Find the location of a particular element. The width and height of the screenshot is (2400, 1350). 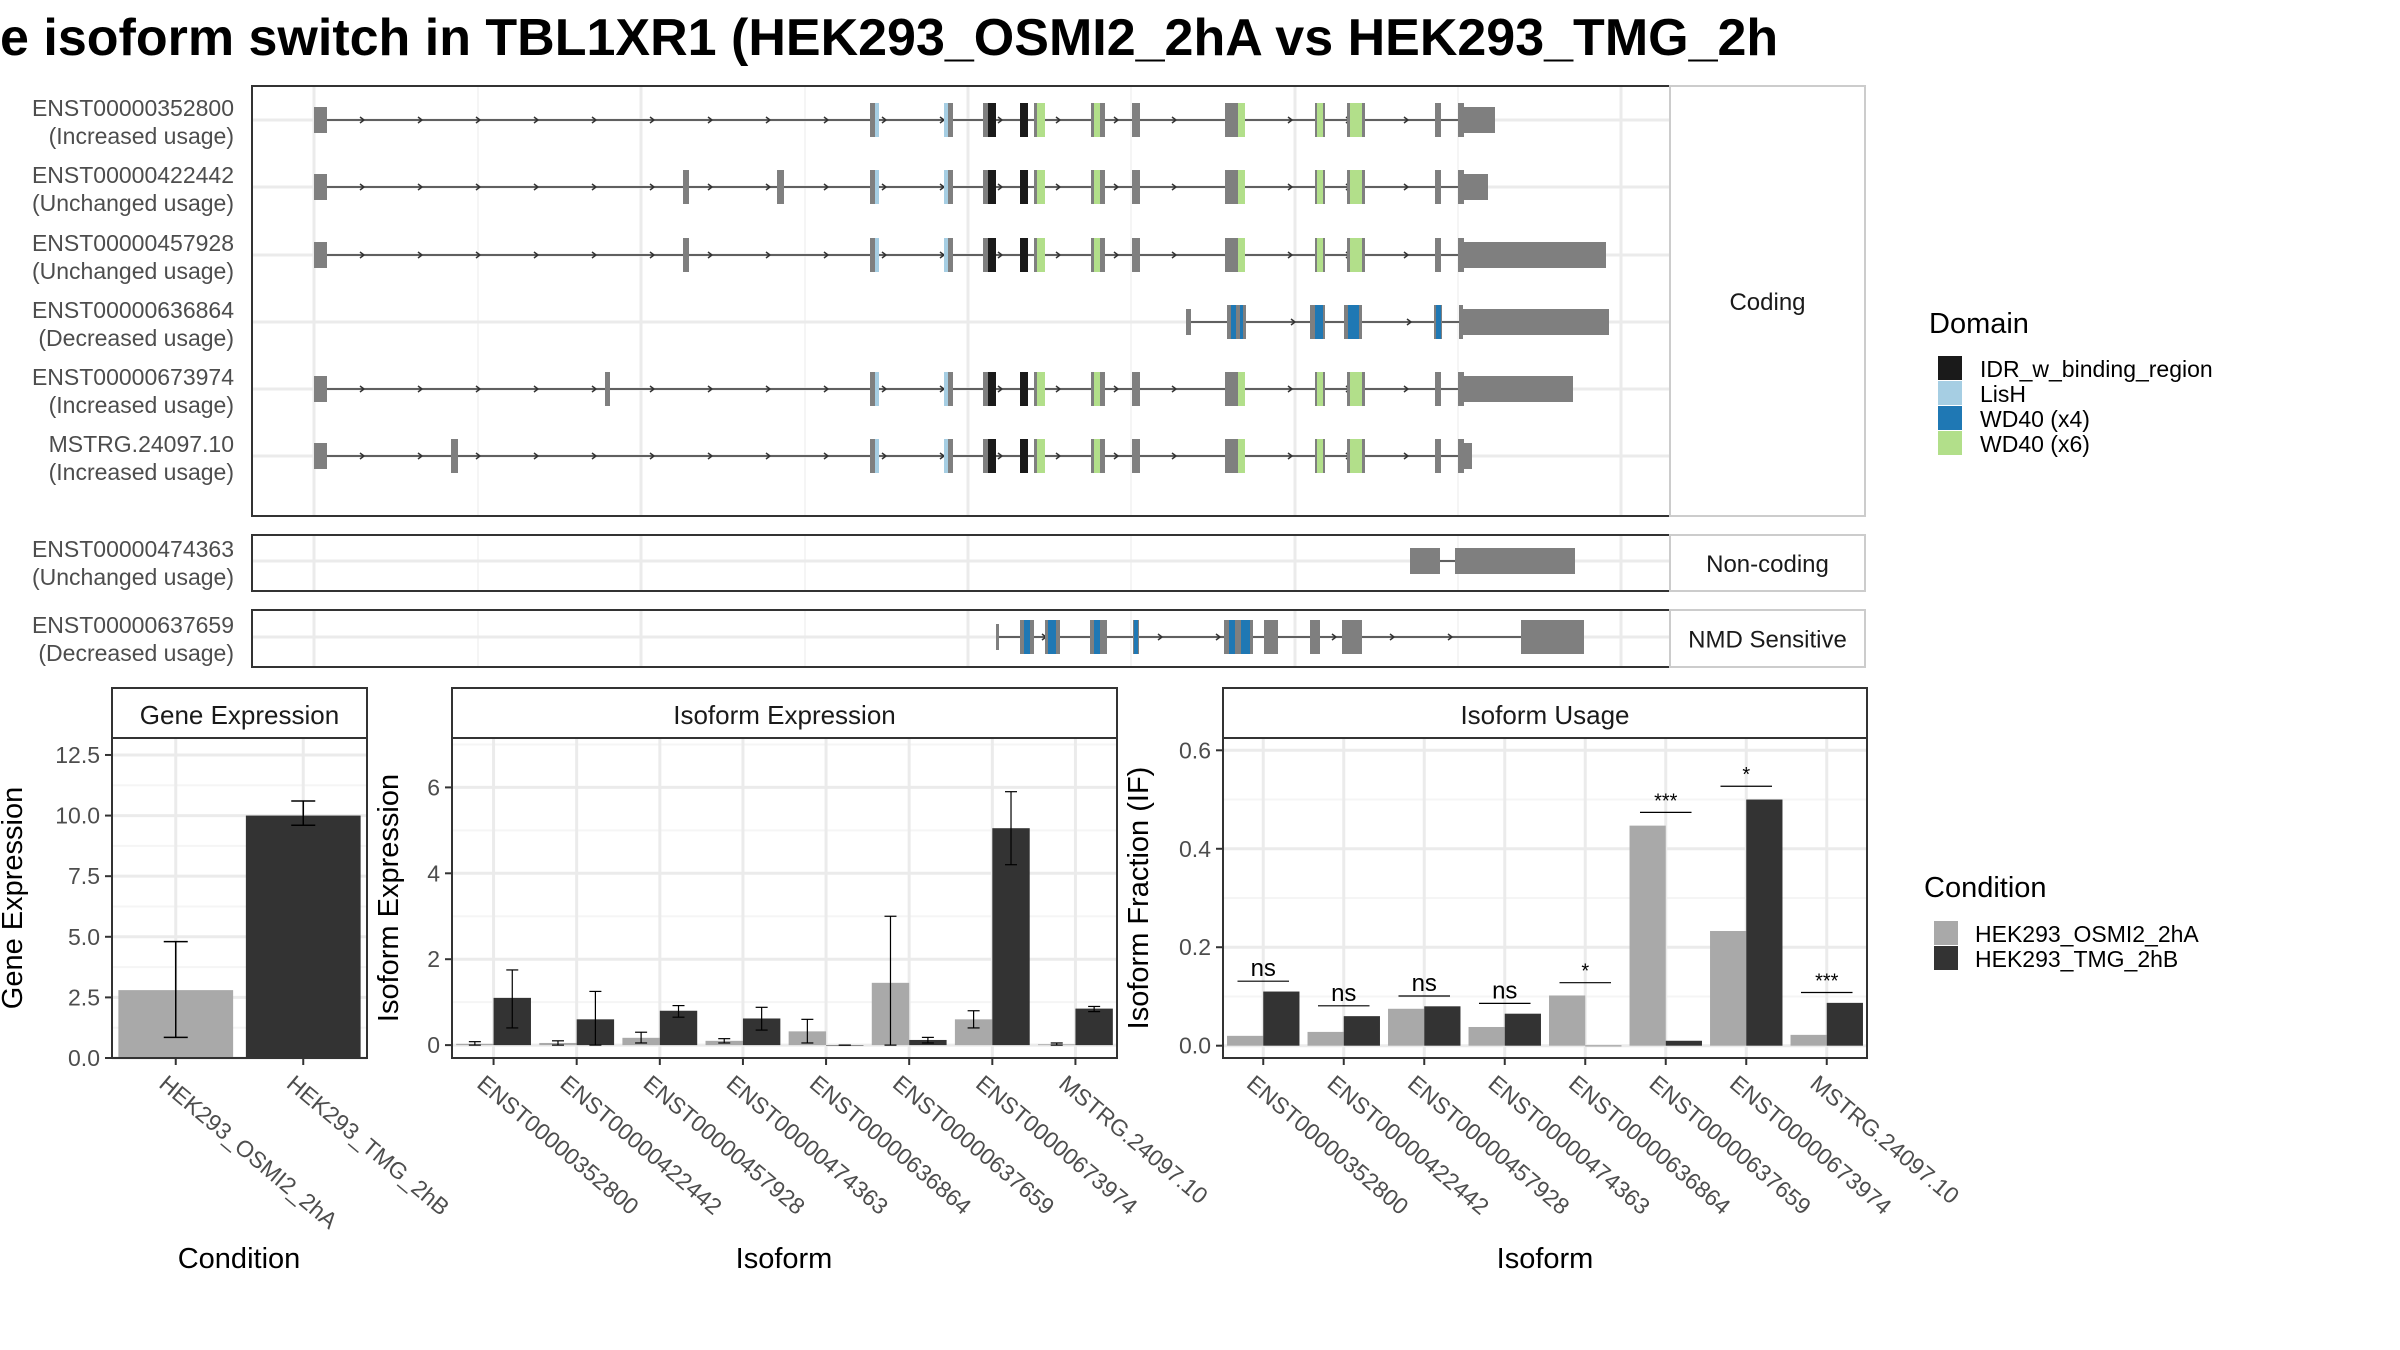

facet-strip-label: NMD Sensitive is located at coordinates (1767, 640).